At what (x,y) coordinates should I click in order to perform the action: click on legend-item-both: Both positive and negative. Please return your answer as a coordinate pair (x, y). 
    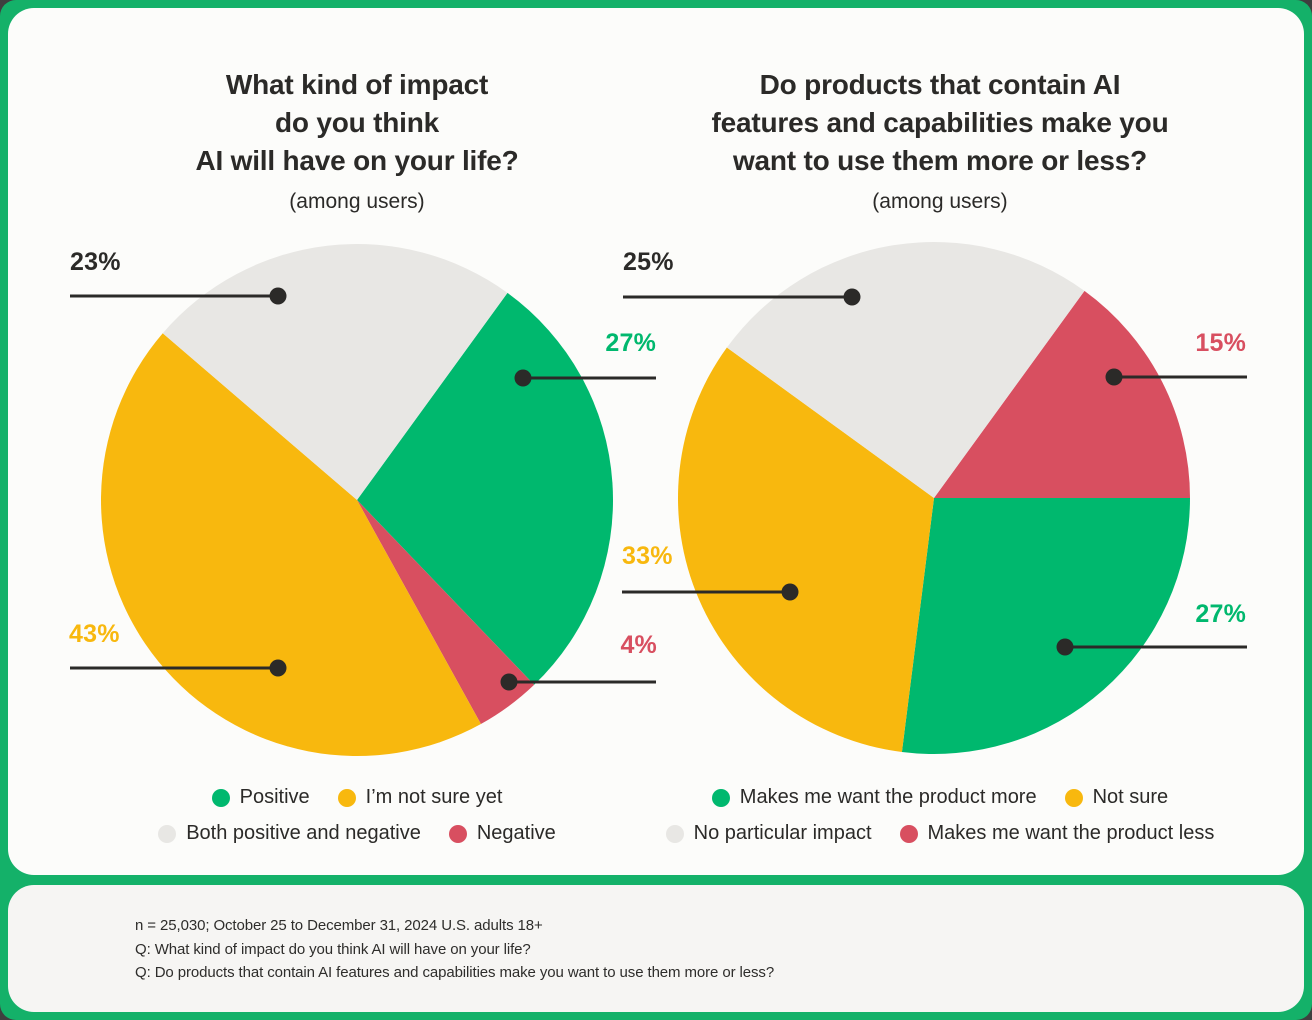
    Looking at the image, I should click on (289, 833).